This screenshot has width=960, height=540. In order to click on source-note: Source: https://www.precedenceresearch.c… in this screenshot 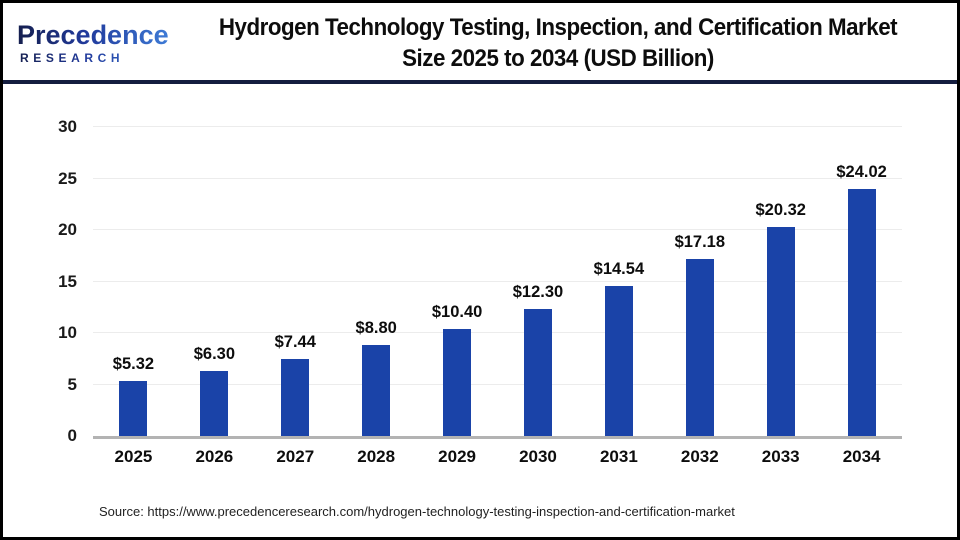, I will do `click(417, 511)`.